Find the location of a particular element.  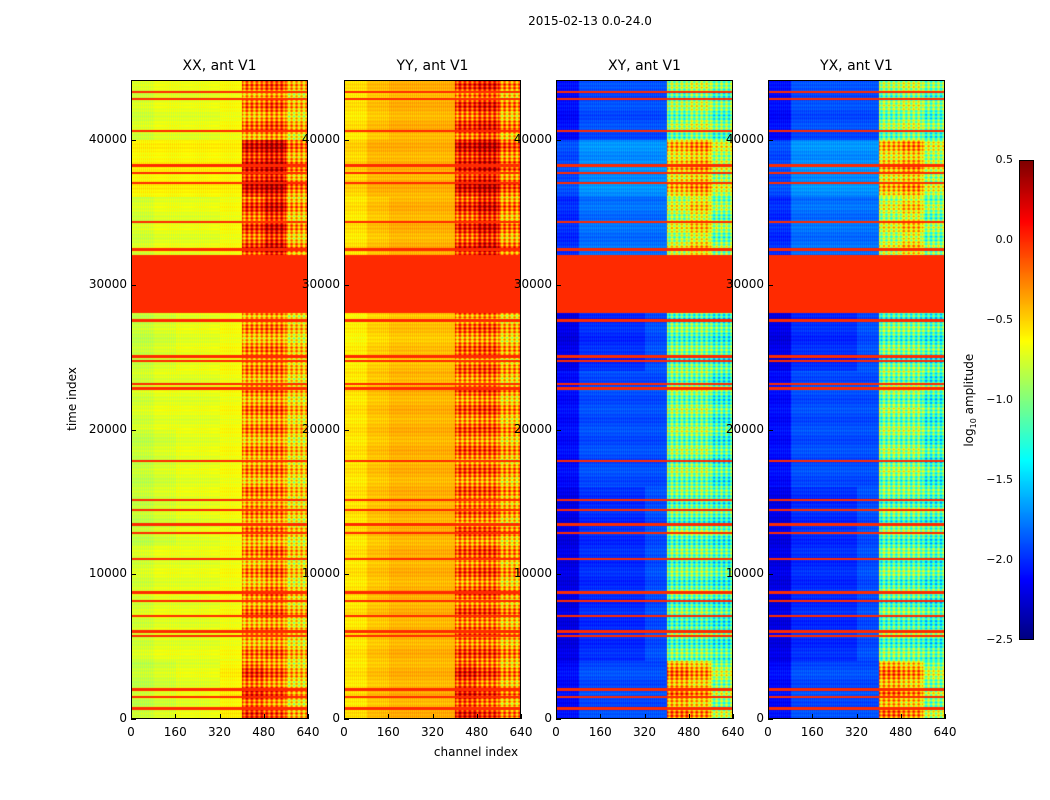

figure-title: 2015-02-13 0.0-24.0 is located at coordinates (590, 21).